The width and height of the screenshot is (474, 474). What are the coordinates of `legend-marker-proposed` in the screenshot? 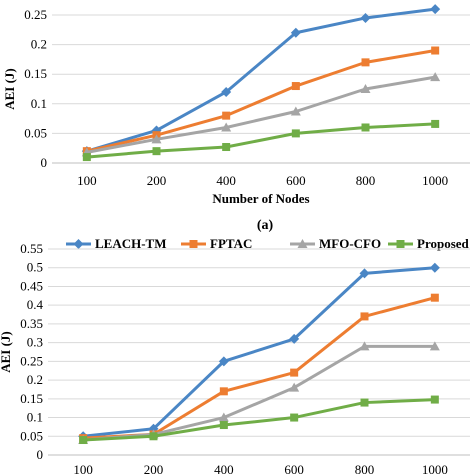 It's located at (400, 244).